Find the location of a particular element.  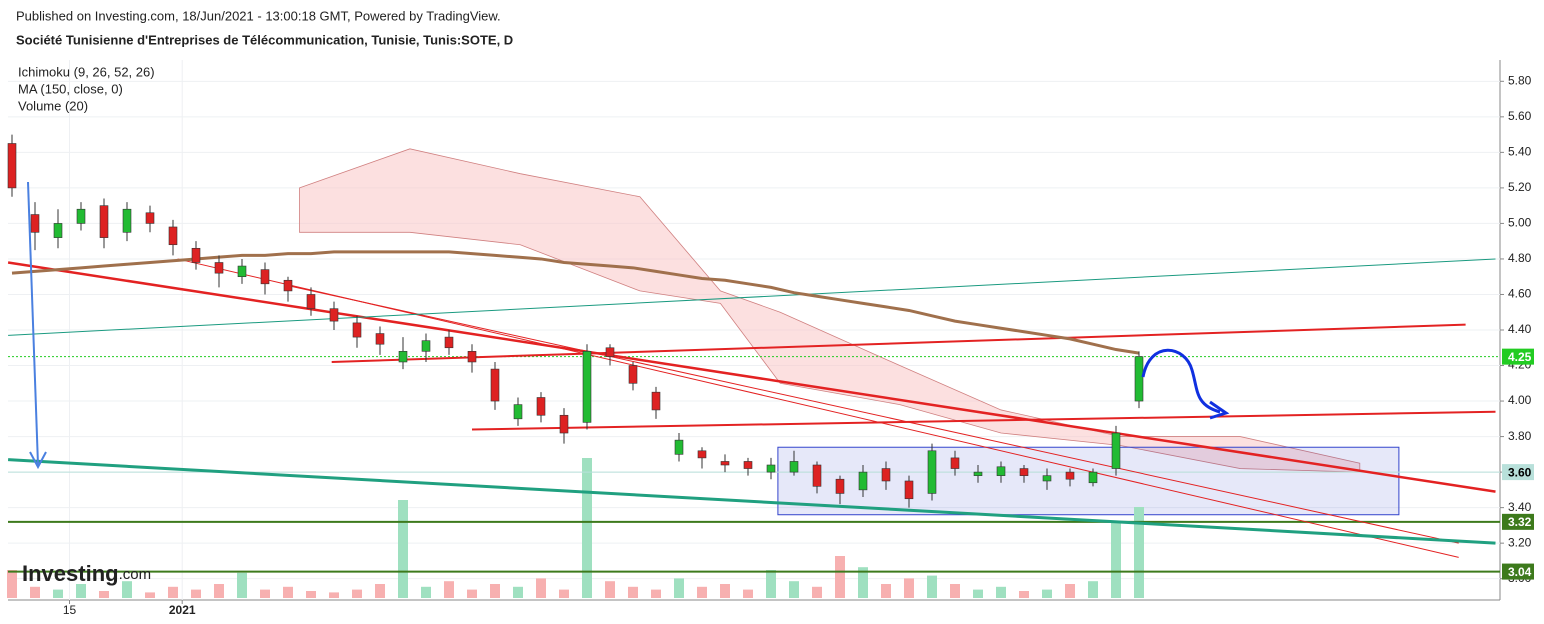

range-box is located at coordinates (1088, 481).